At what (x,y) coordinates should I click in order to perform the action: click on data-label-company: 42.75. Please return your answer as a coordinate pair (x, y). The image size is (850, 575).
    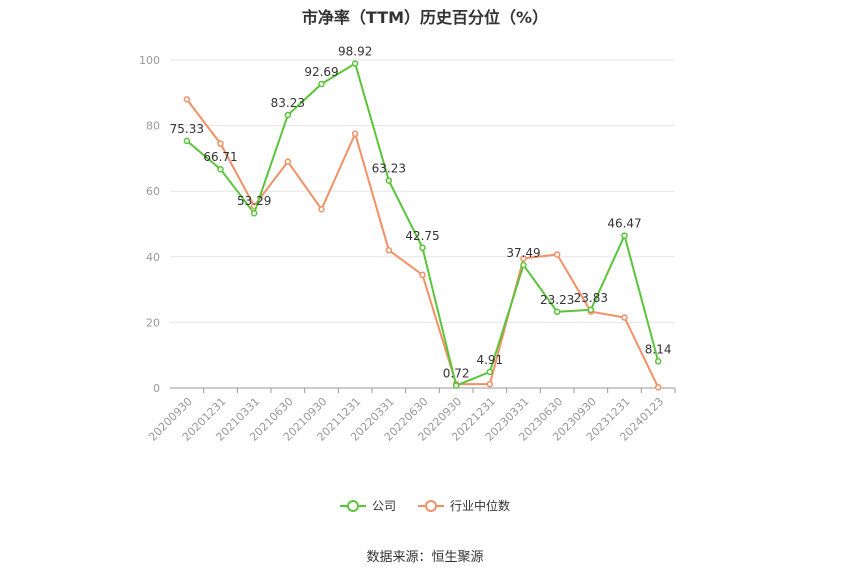
    Looking at the image, I should click on (422, 236).